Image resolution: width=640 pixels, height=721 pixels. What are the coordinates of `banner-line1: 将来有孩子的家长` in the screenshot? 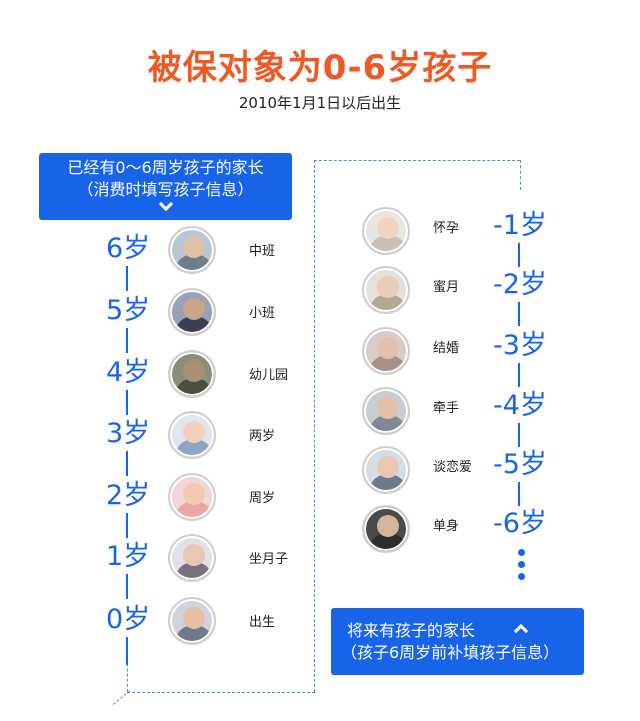 It's located at (411, 630).